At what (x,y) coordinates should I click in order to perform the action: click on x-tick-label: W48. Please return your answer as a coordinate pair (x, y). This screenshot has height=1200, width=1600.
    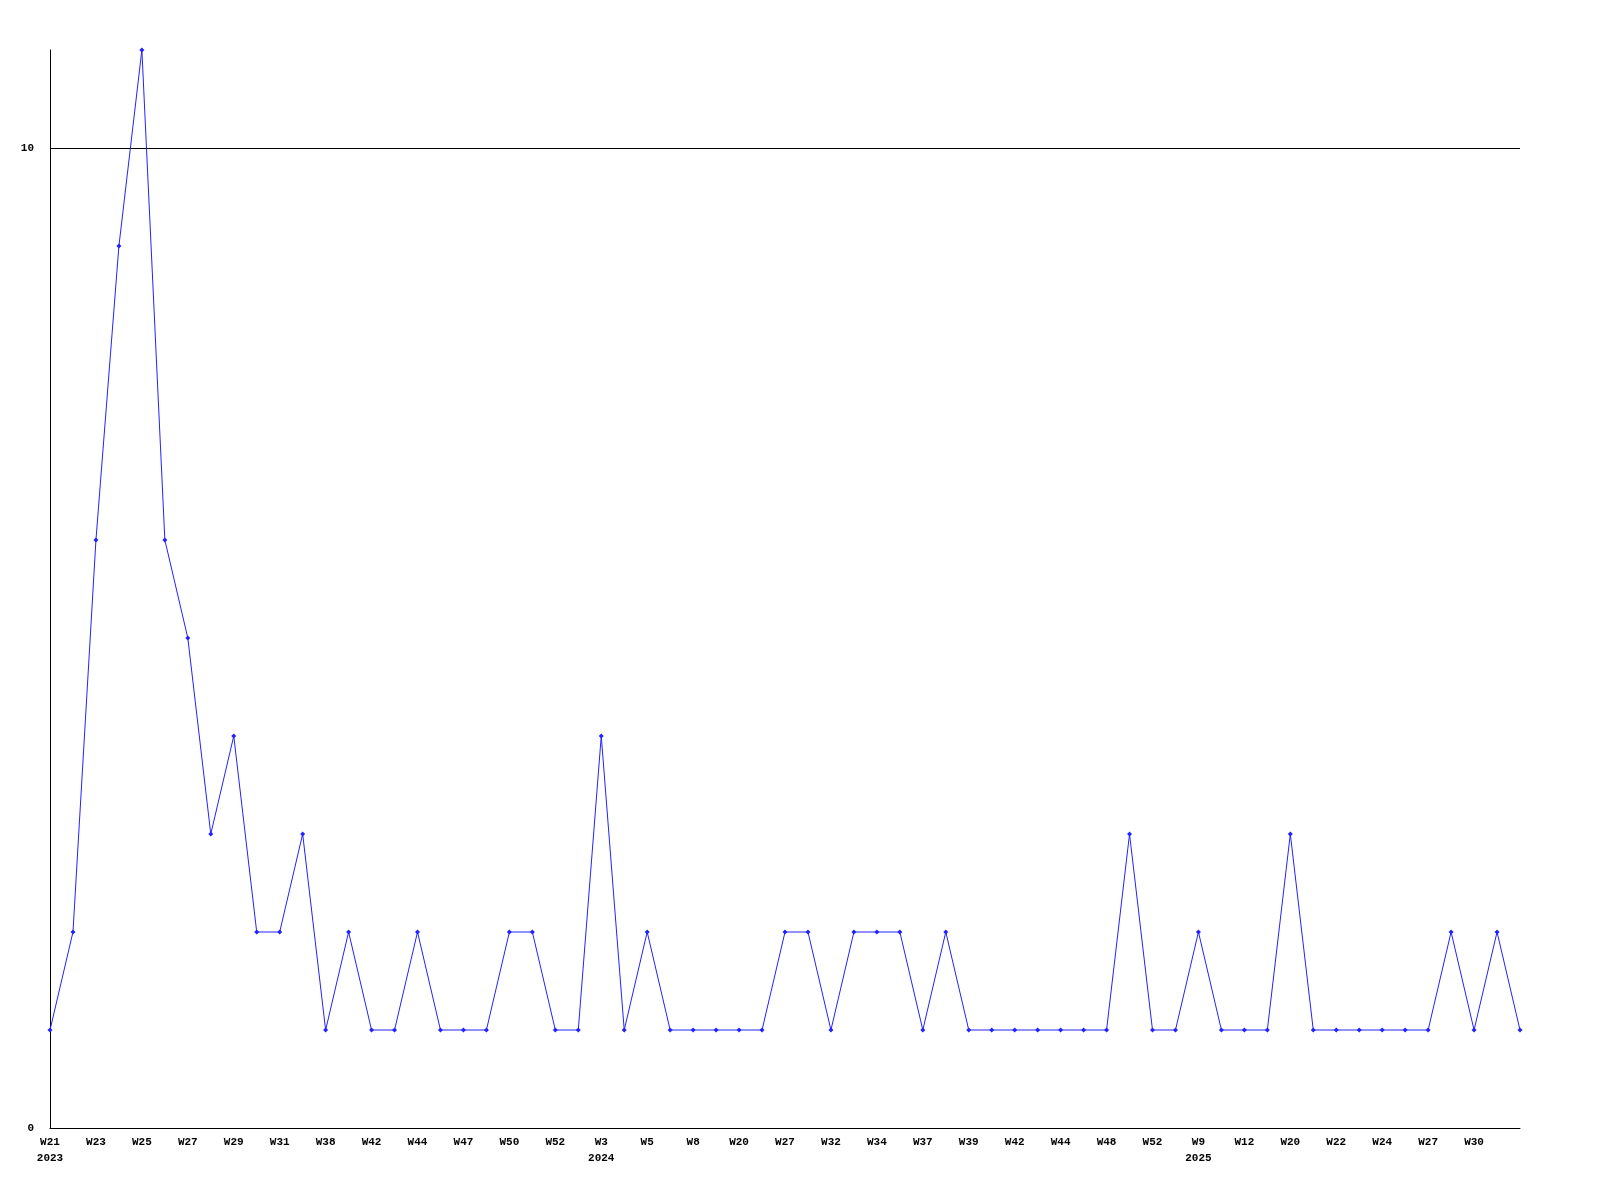
    Looking at the image, I should click on (1106, 1142).